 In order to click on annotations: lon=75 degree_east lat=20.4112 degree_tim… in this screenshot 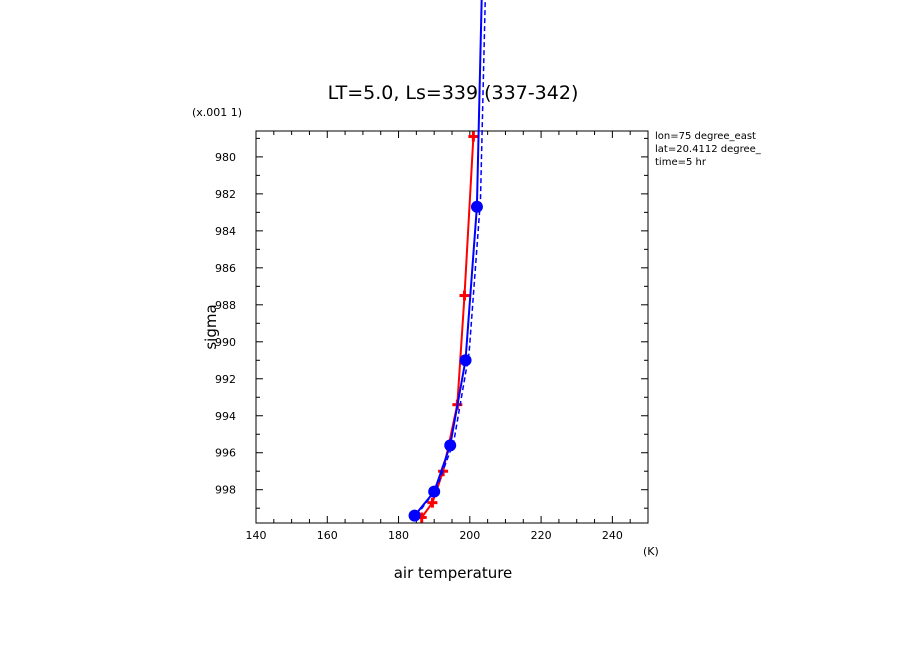, I will do `click(708, 149)`.